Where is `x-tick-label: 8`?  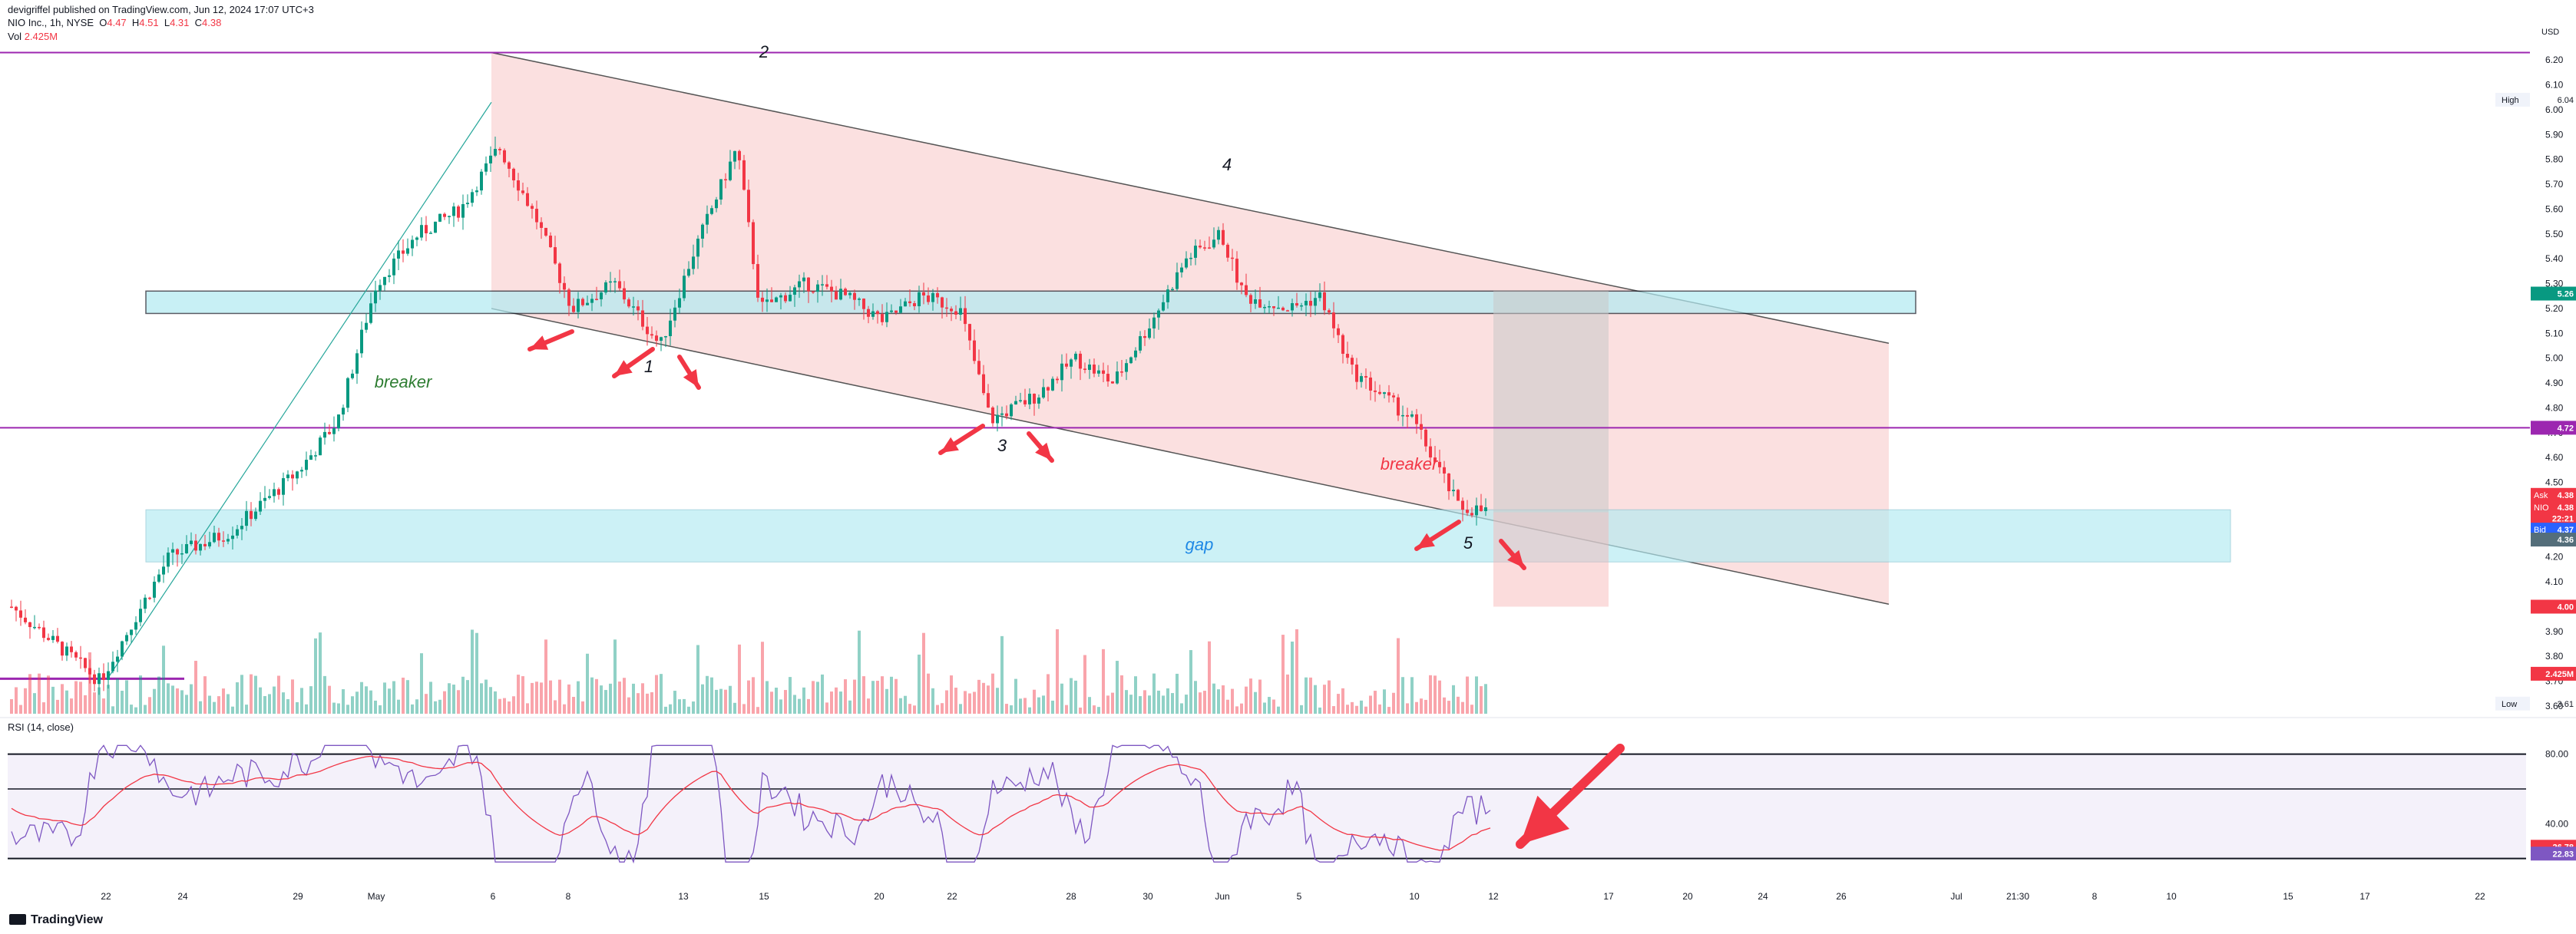
x-tick-label: 8 is located at coordinates (2095, 896).